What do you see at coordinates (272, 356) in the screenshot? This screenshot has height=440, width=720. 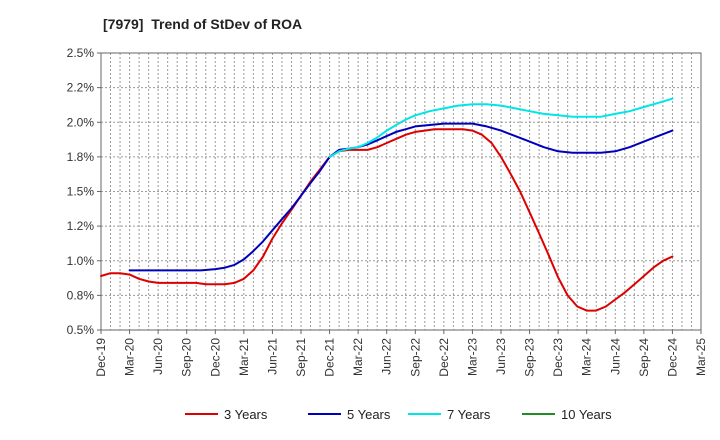 I see `x-tick-label: Jun-21` at bounding box center [272, 356].